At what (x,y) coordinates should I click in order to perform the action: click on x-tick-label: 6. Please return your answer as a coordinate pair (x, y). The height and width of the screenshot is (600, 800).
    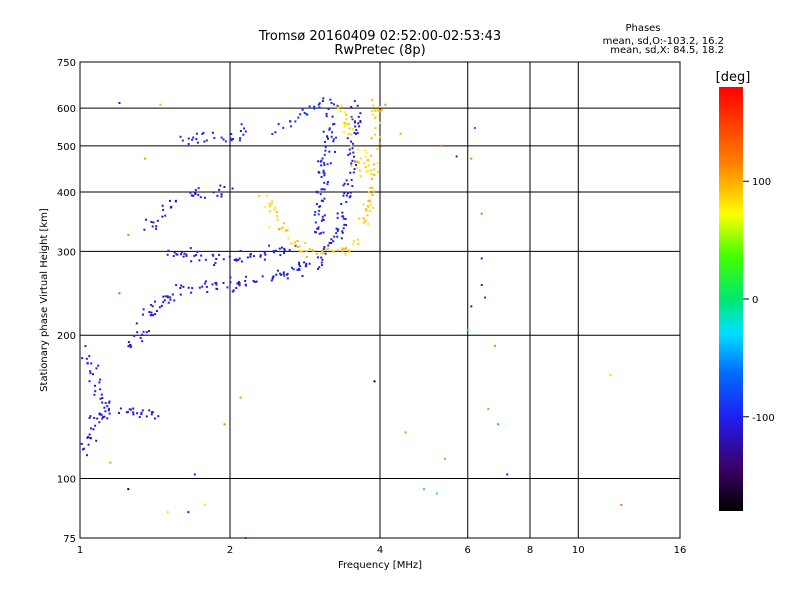
    Looking at the image, I should click on (468, 550).